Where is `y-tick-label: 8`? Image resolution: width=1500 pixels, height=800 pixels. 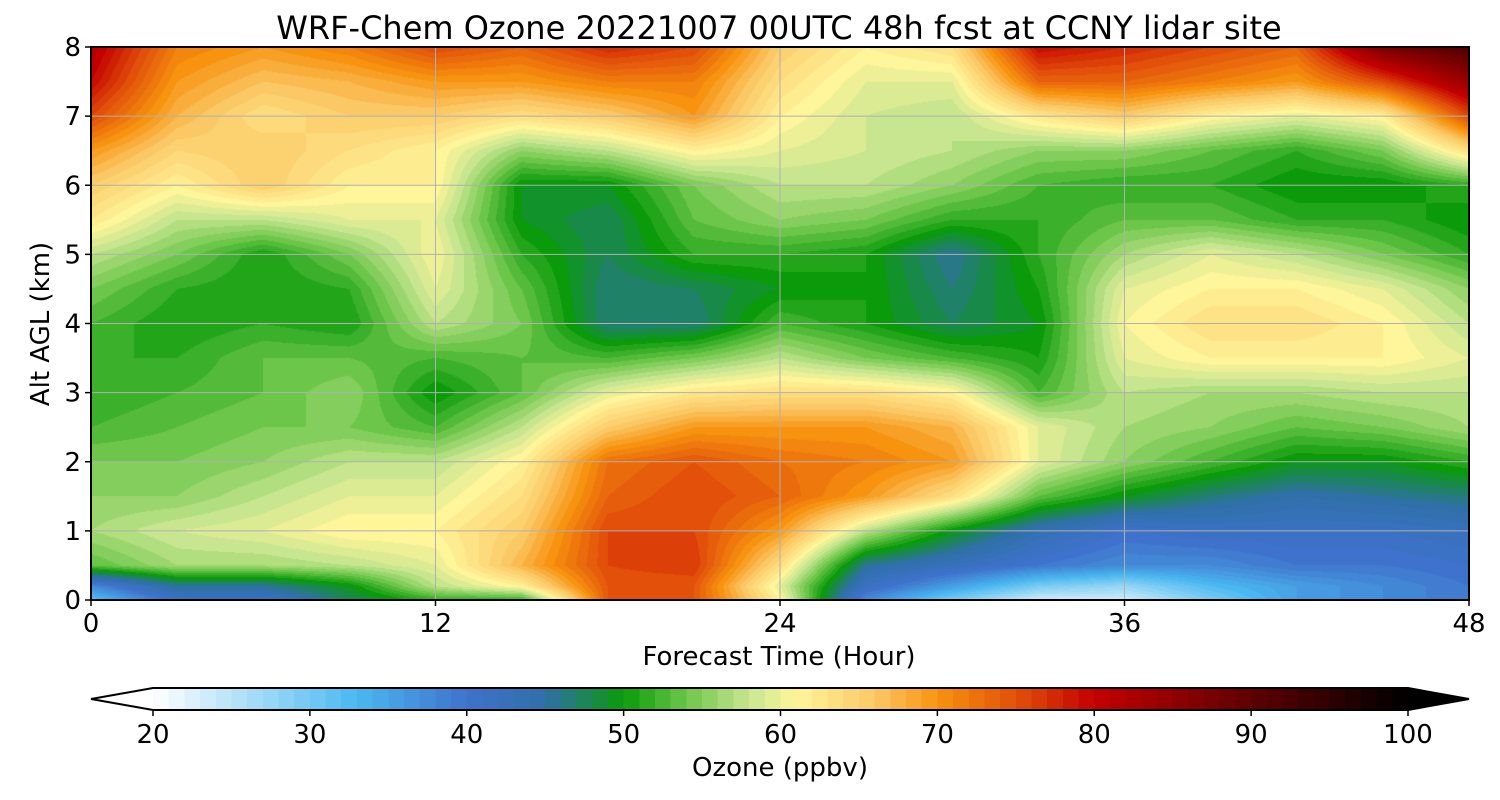 y-tick-label: 8 is located at coordinates (72, 48).